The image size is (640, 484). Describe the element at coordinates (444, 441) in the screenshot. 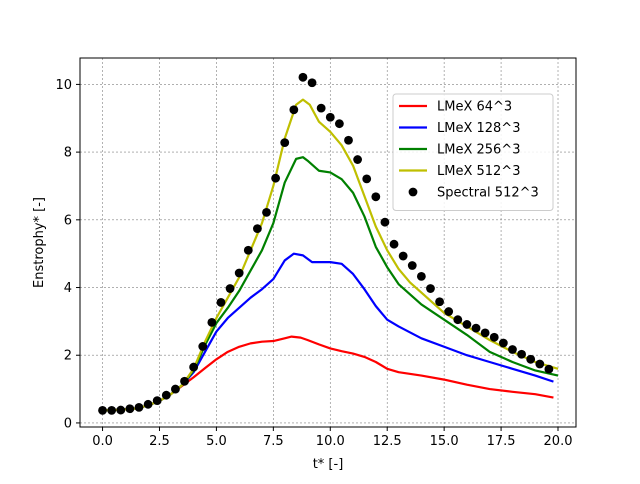

I see `x-tick-label: 15.0` at that location.